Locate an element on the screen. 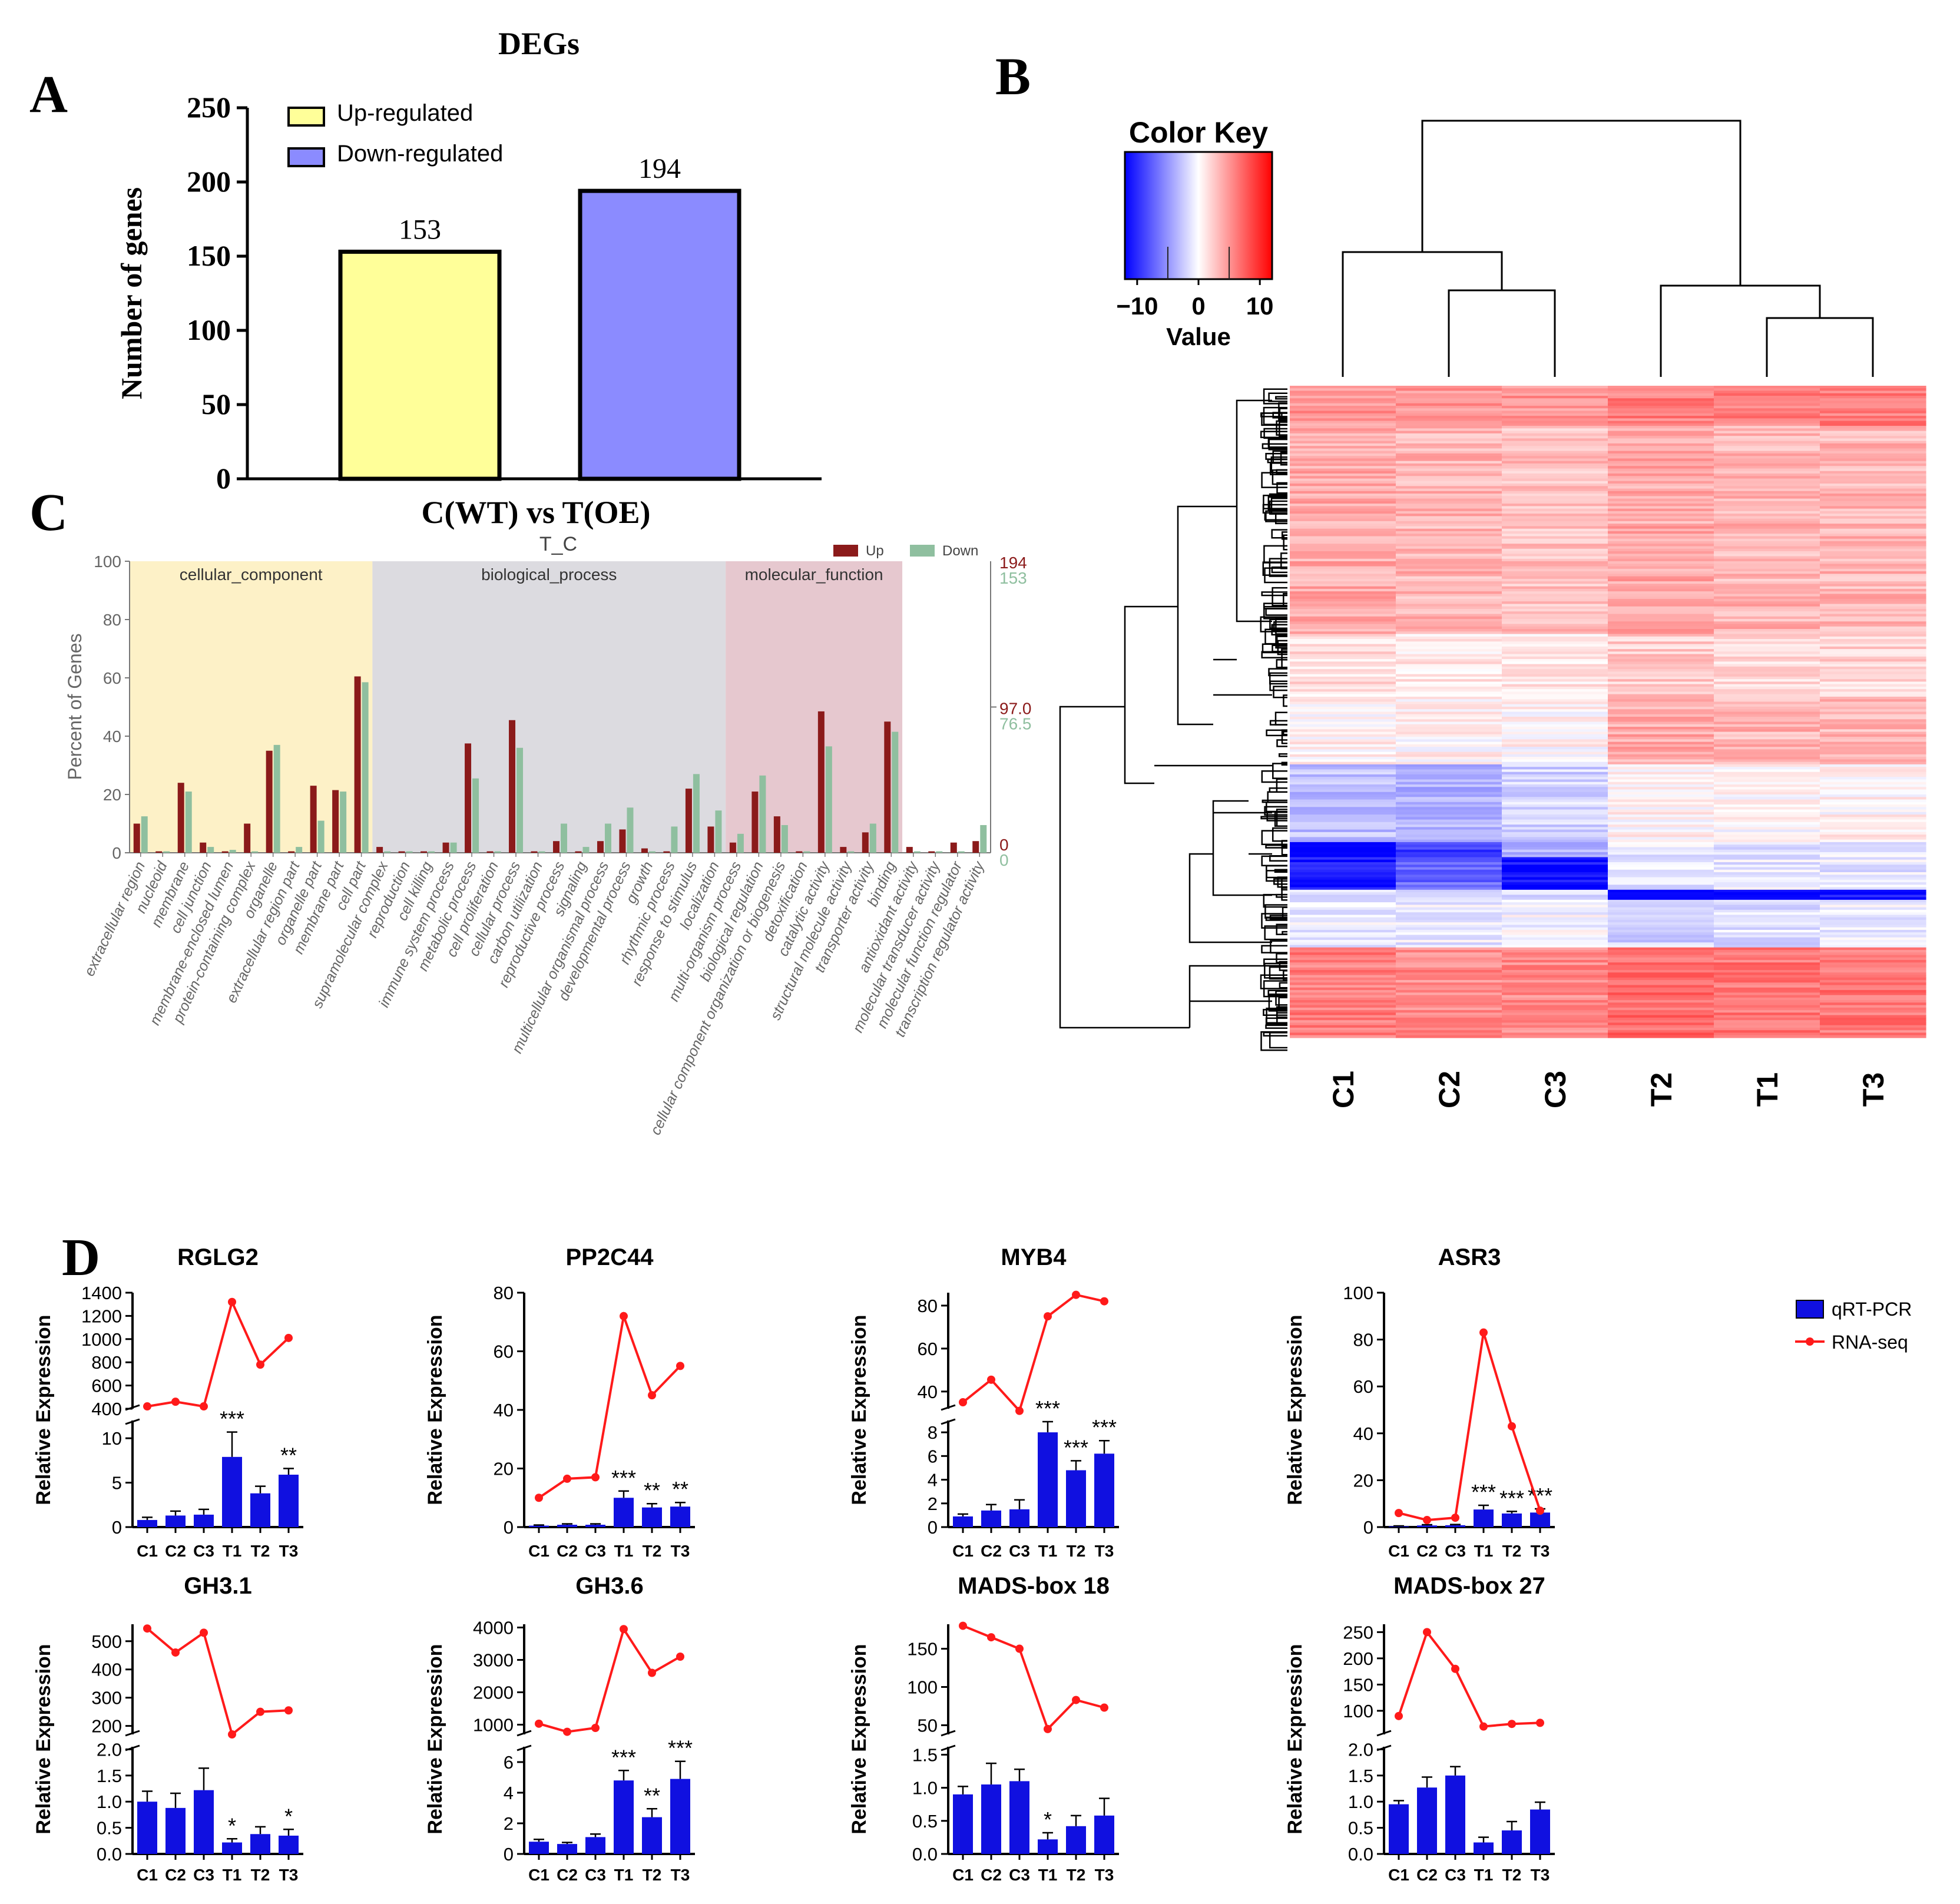 The image size is (1960, 1904). heatmap-column-label: C1 is located at coordinates (1343, 1089).